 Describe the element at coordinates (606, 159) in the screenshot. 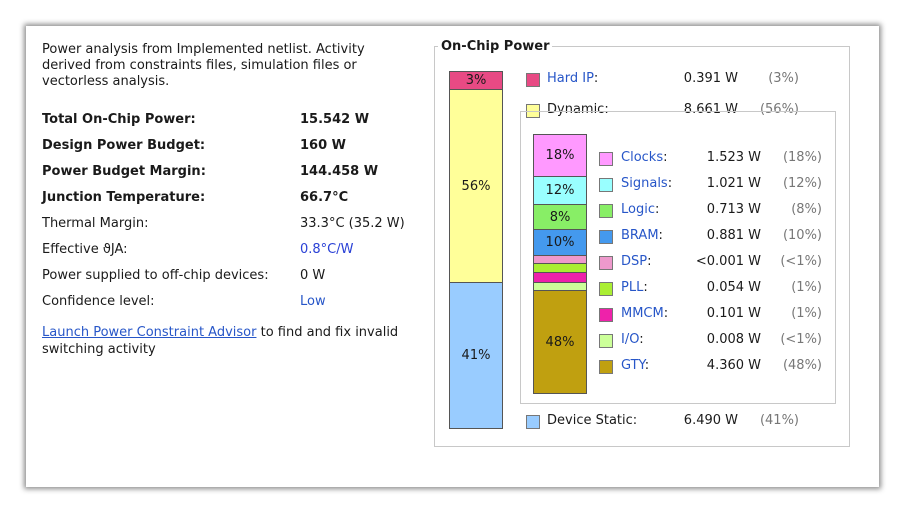

I see `clocks-swatch` at that location.